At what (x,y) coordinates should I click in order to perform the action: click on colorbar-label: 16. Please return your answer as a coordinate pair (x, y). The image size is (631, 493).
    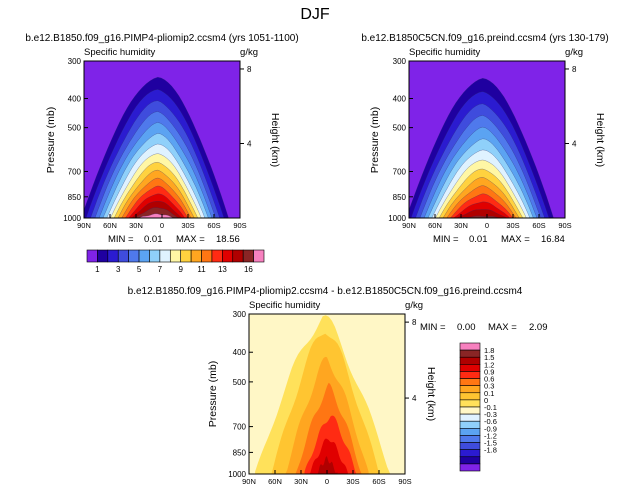
    Looking at the image, I should click on (248, 269).